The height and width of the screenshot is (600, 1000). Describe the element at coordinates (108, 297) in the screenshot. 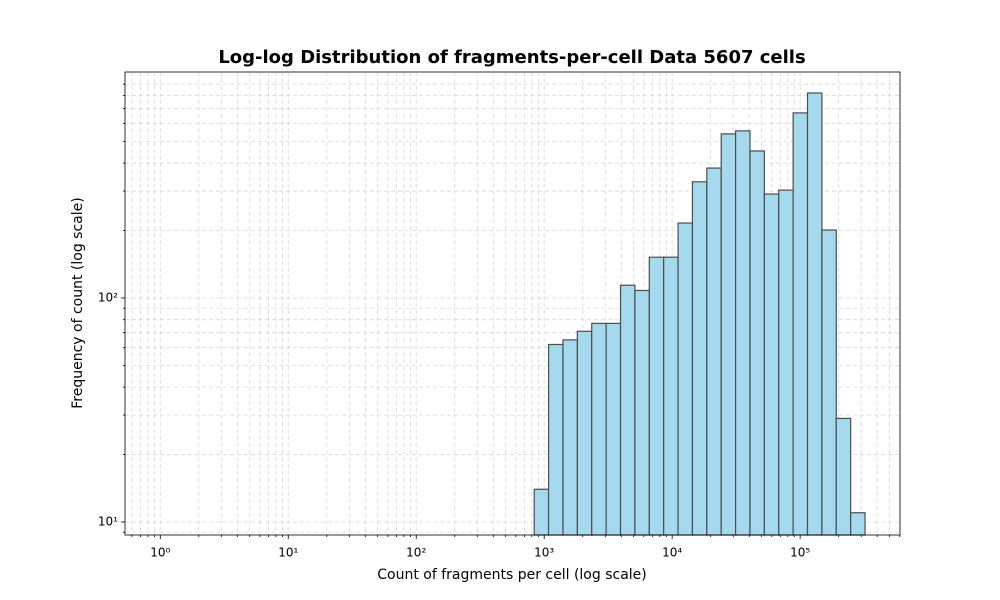

I see `y-tick-label: 10²` at that location.